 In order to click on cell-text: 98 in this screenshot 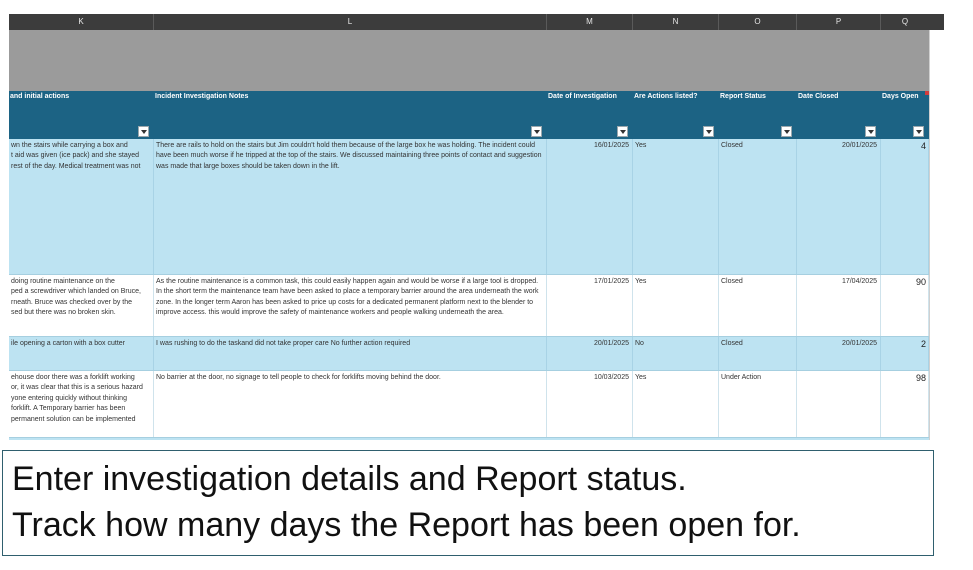, I will do `click(920, 378)`.